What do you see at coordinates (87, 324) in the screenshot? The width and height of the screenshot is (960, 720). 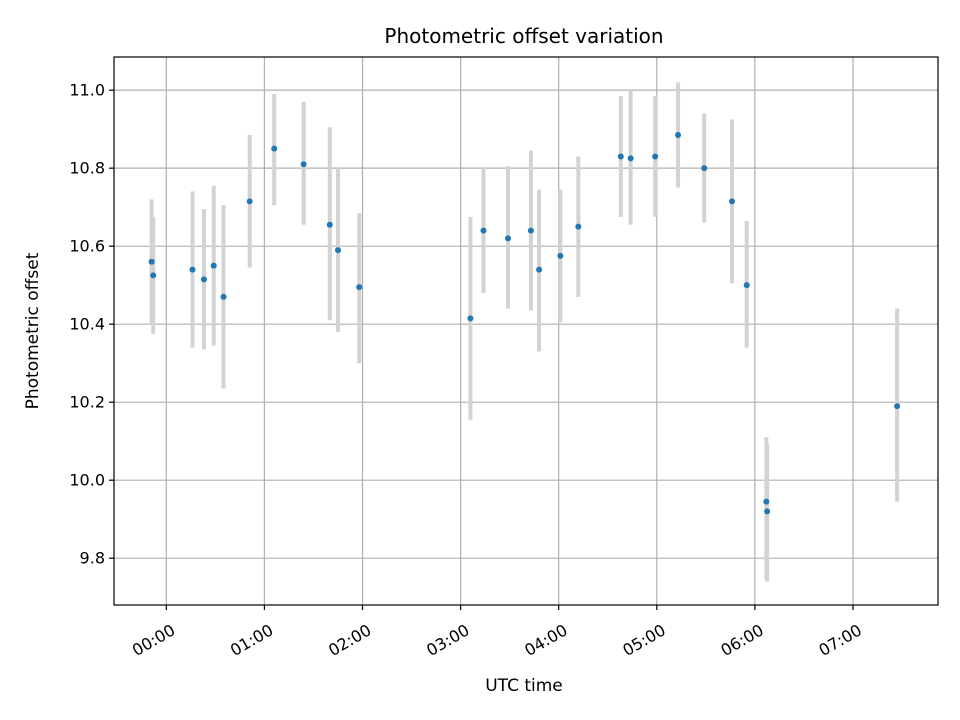 I see `y-tick-label: 10.4` at bounding box center [87, 324].